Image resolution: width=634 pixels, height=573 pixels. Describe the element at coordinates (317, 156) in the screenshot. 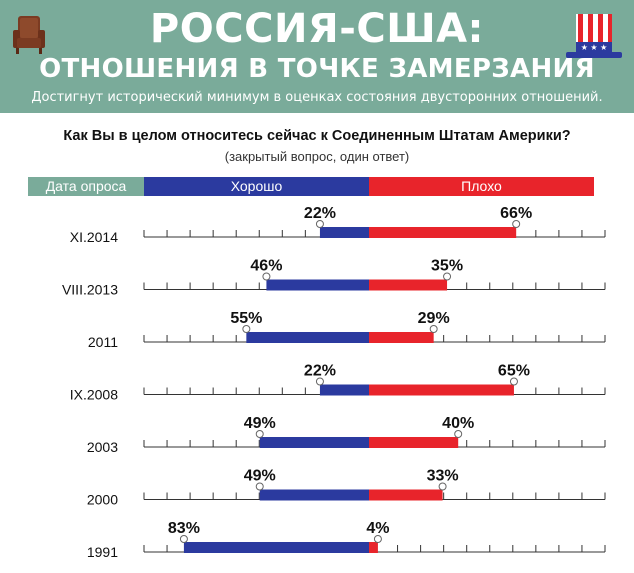

I see `question-note: (закрытый вопрос, один ответ)` at that location.